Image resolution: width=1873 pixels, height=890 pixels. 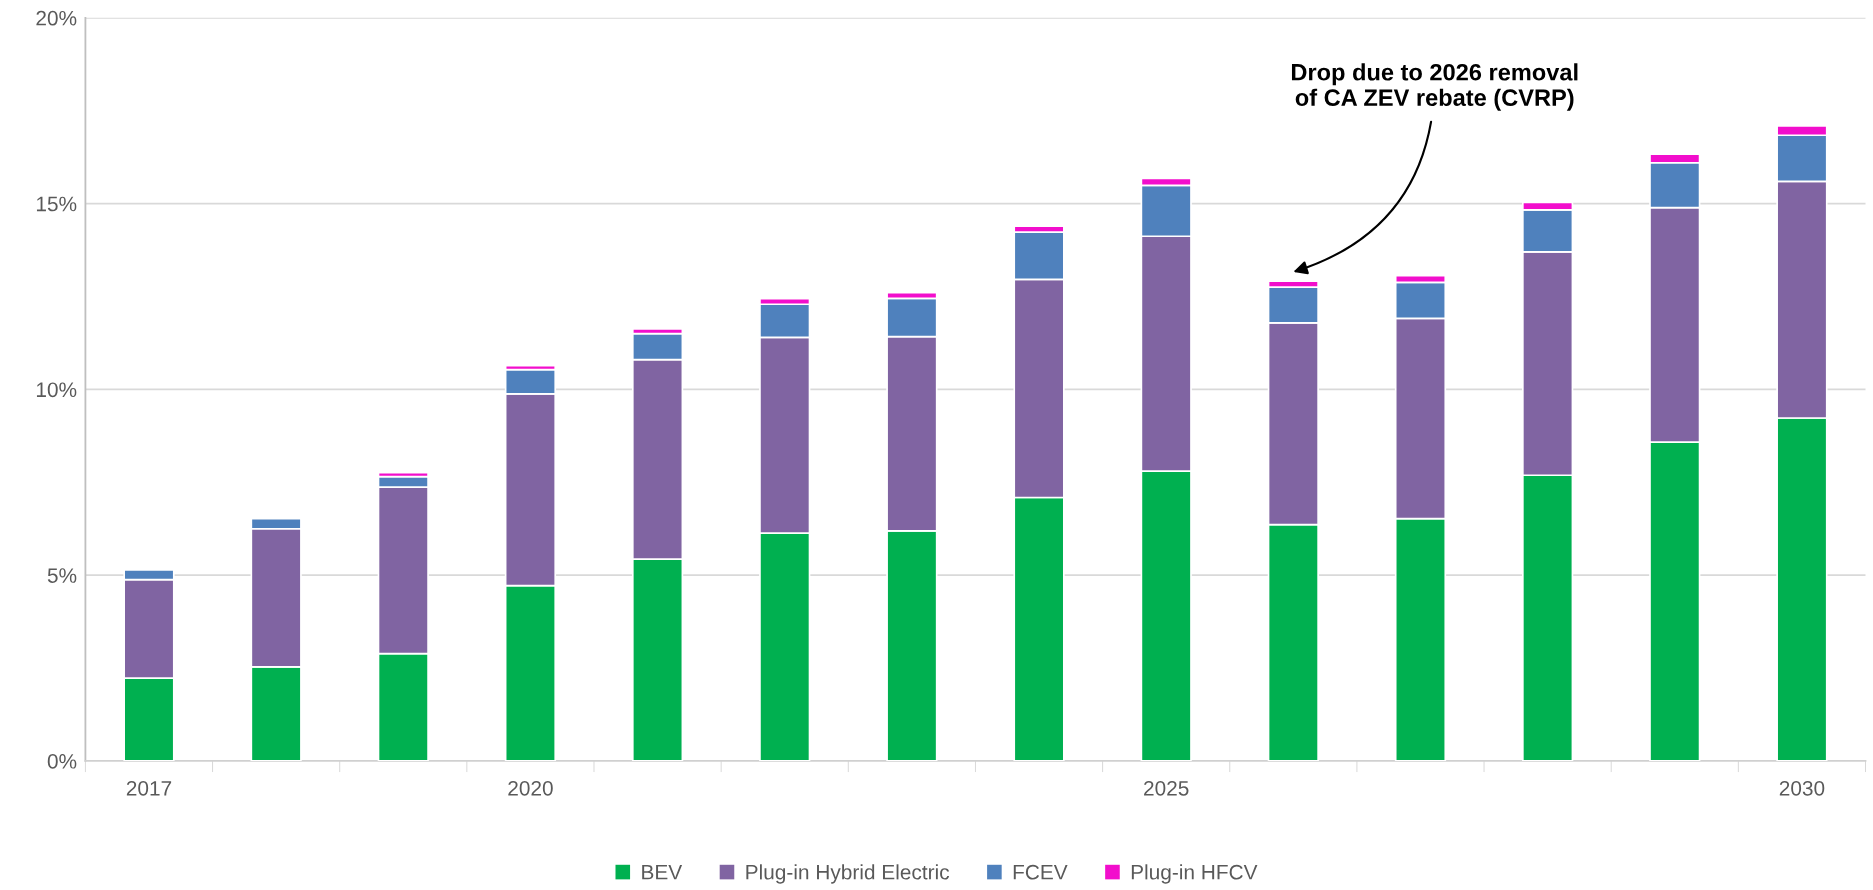 What do you see at coordinates (530, 788) in the screenshot?
I see `x-tick-label: 2020` at bounding box center [530, 788].